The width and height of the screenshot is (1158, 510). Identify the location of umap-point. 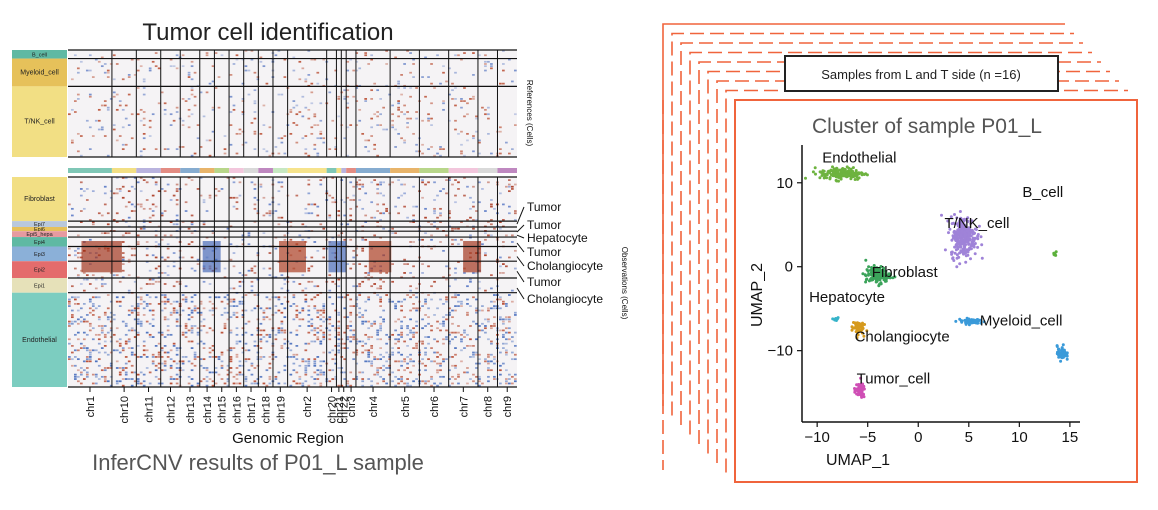
(963, 249).